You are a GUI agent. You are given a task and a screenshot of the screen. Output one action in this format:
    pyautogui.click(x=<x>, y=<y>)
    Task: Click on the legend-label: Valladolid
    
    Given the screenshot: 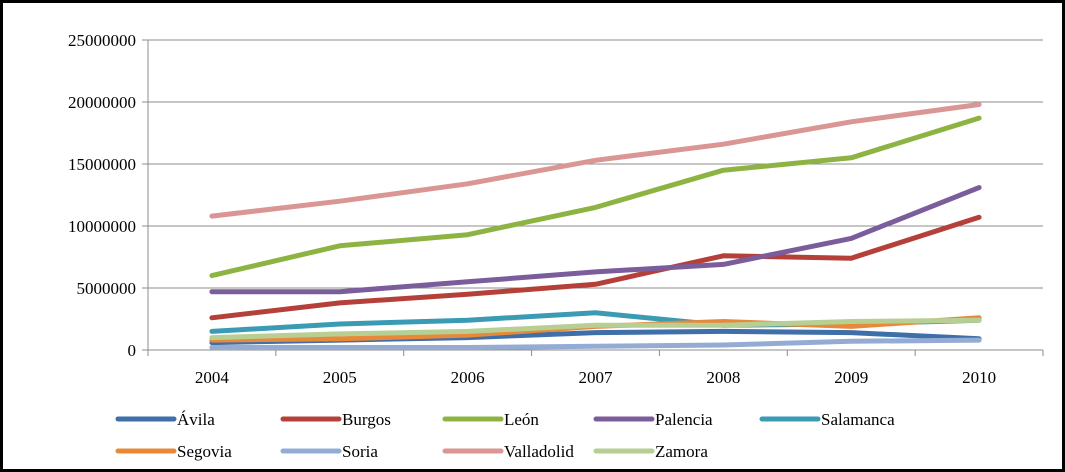 What is the action you would take?
    pyautogui.click(x=539, y=451)
    